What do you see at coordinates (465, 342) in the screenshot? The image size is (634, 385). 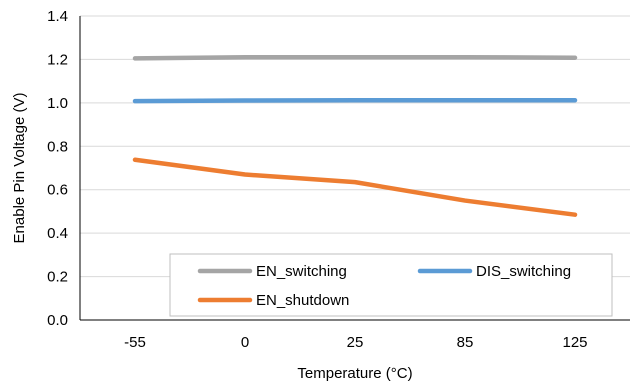 I see `x-tick-label: 85` at bounding box center [465, 342].